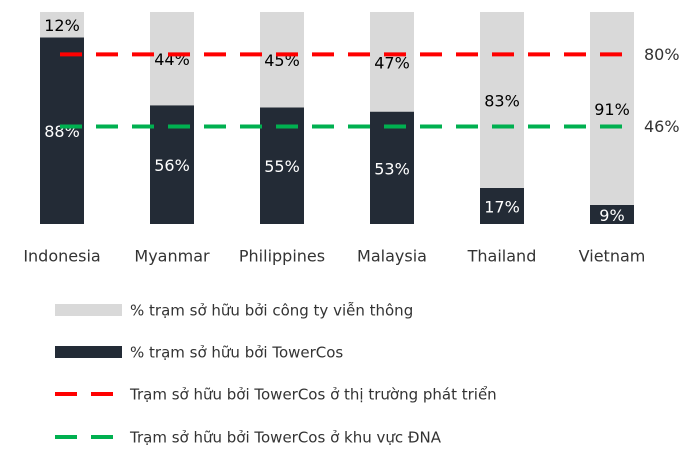 The height and width of the screenshot is (454, 685). I want to click on x-tick-label: Myanmar, so click(172, 256).